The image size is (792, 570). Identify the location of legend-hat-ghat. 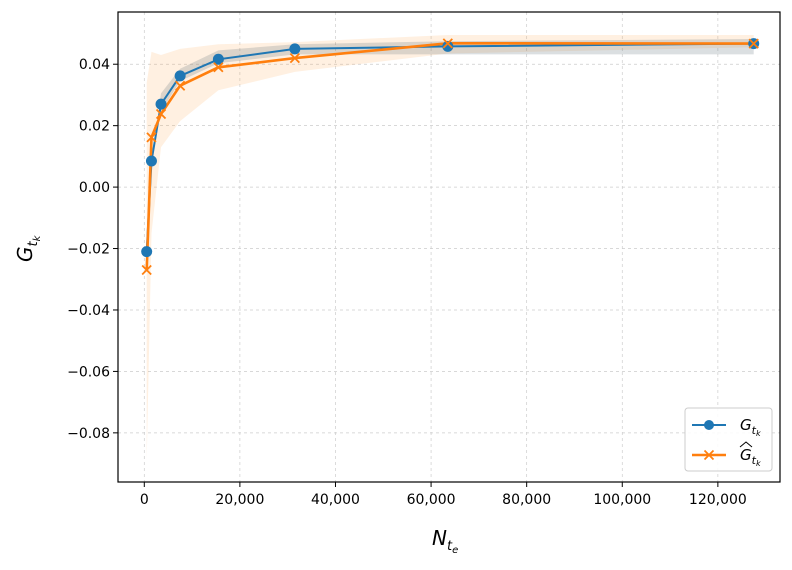
(746, 444).